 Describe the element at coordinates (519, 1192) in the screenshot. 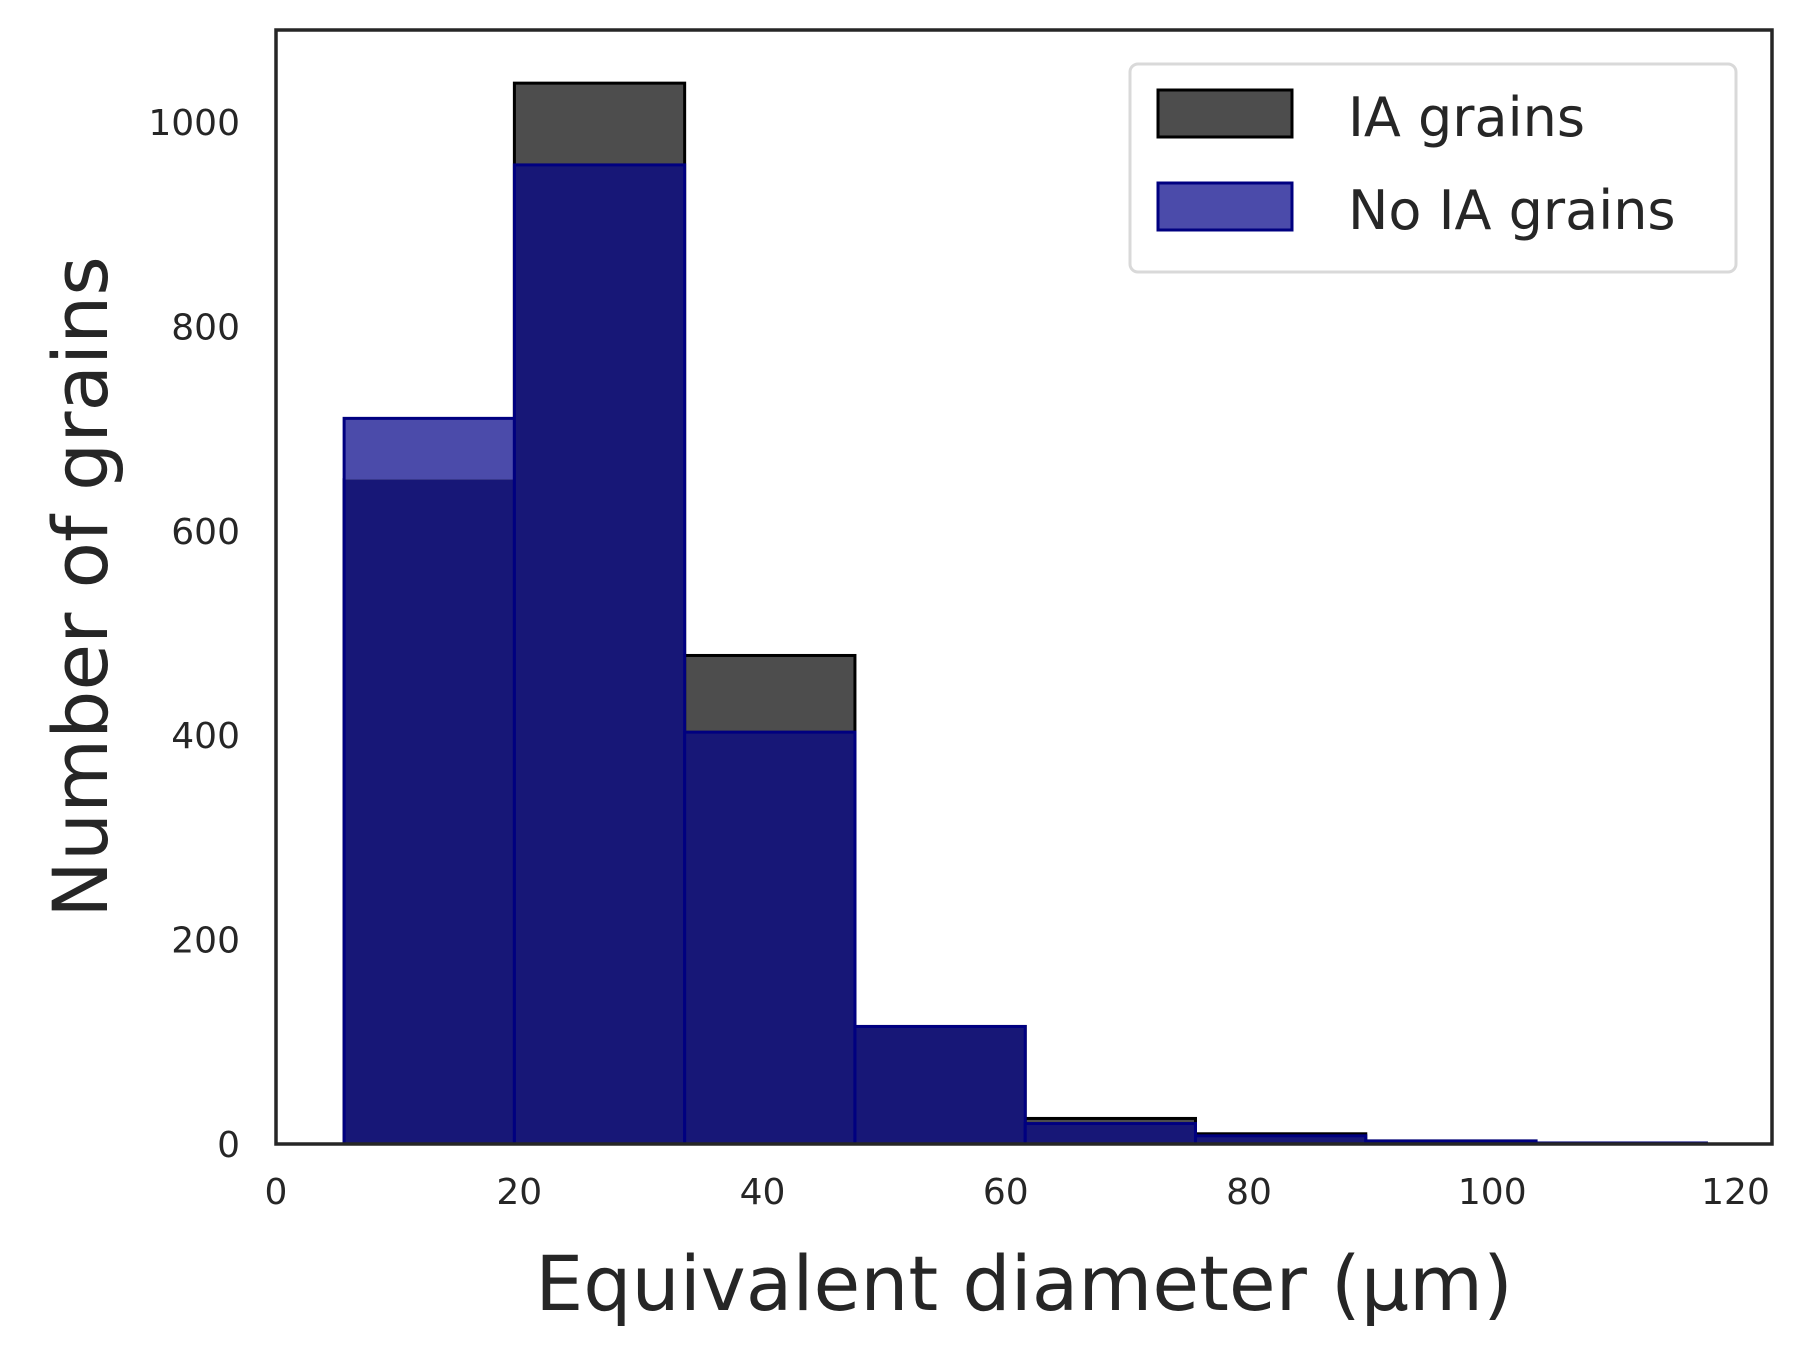

I see `x-tick-label-1: 20` at that location.